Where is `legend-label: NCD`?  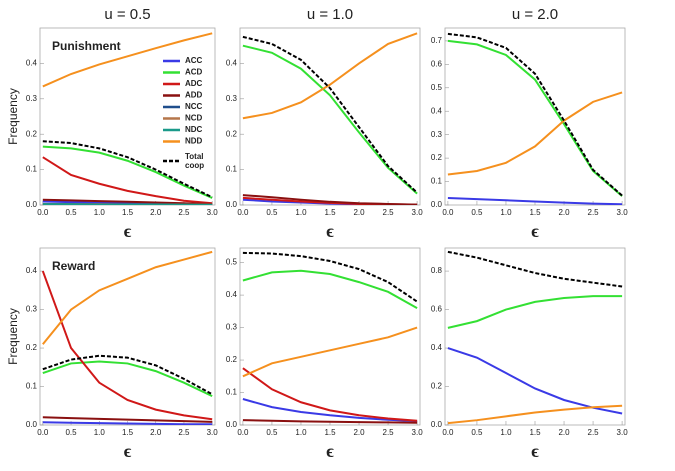
legend-label: NCD is located at coordinates (194, 118).